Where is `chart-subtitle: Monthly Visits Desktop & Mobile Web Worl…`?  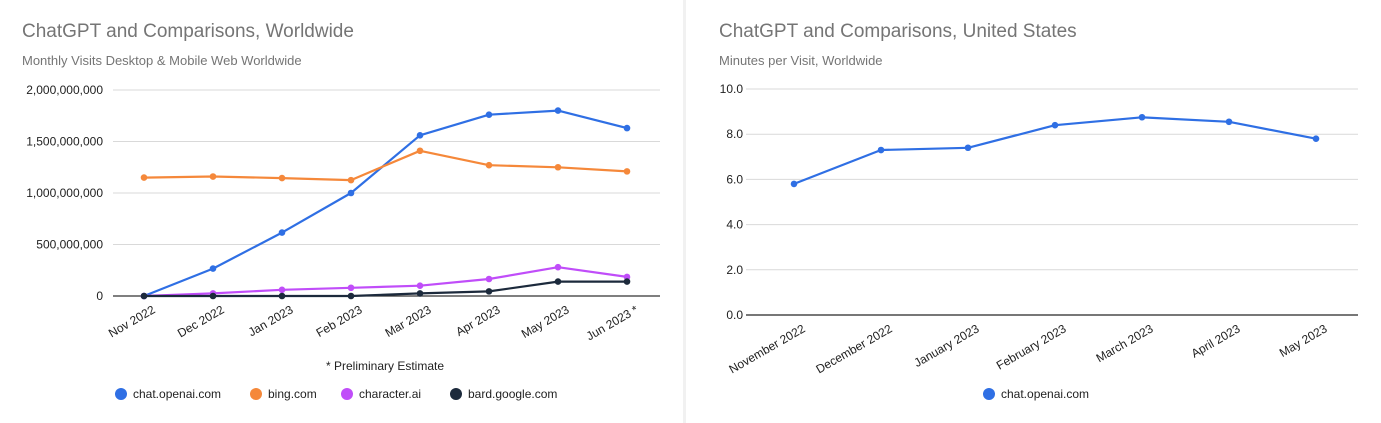 chart-subtitle: Monthly Visits Desktop & Mobile Web Worl… is located at coordinates (162, 60).